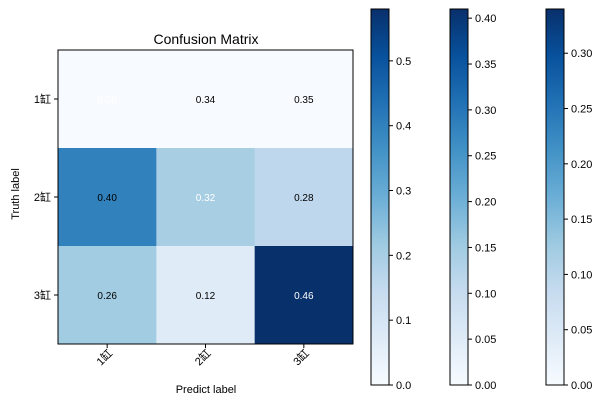 This screenshot has width=612, height=406. What do you see at coordinates (206, 390) in the screenshot?
I see `x-axis-label: Predict label` at bounding box center [206, 390].